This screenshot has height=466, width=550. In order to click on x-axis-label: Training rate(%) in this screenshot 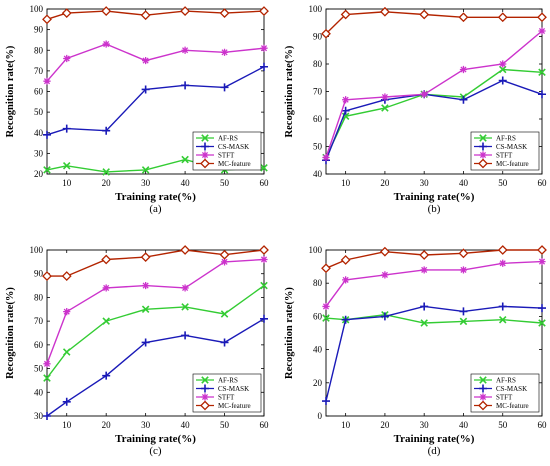, I will do `click(434, 197)`.